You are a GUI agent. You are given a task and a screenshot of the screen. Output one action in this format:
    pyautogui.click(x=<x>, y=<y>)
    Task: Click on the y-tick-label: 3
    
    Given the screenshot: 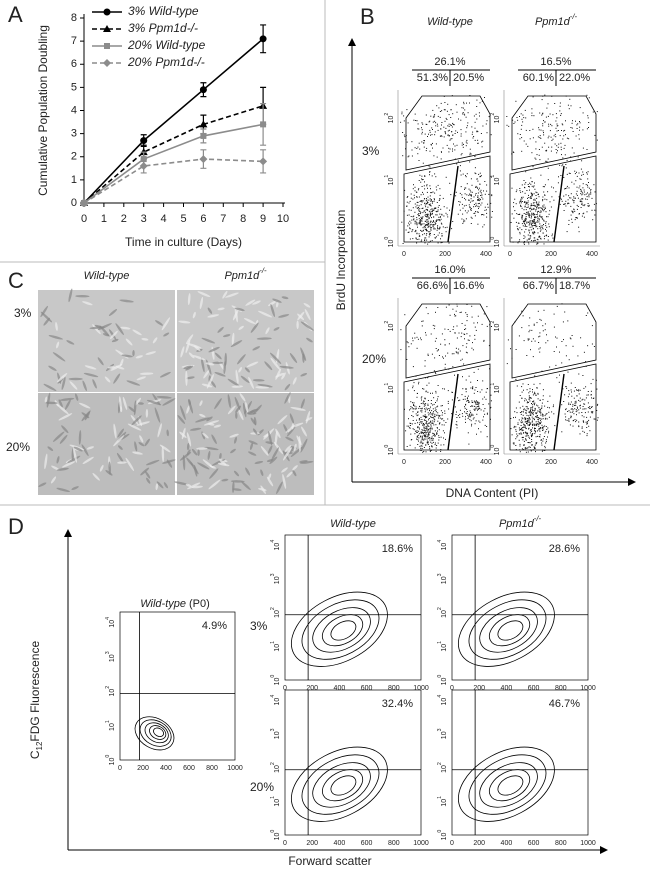 What is the action you would take?
    pyautogui.click(x=74, y=134)
    